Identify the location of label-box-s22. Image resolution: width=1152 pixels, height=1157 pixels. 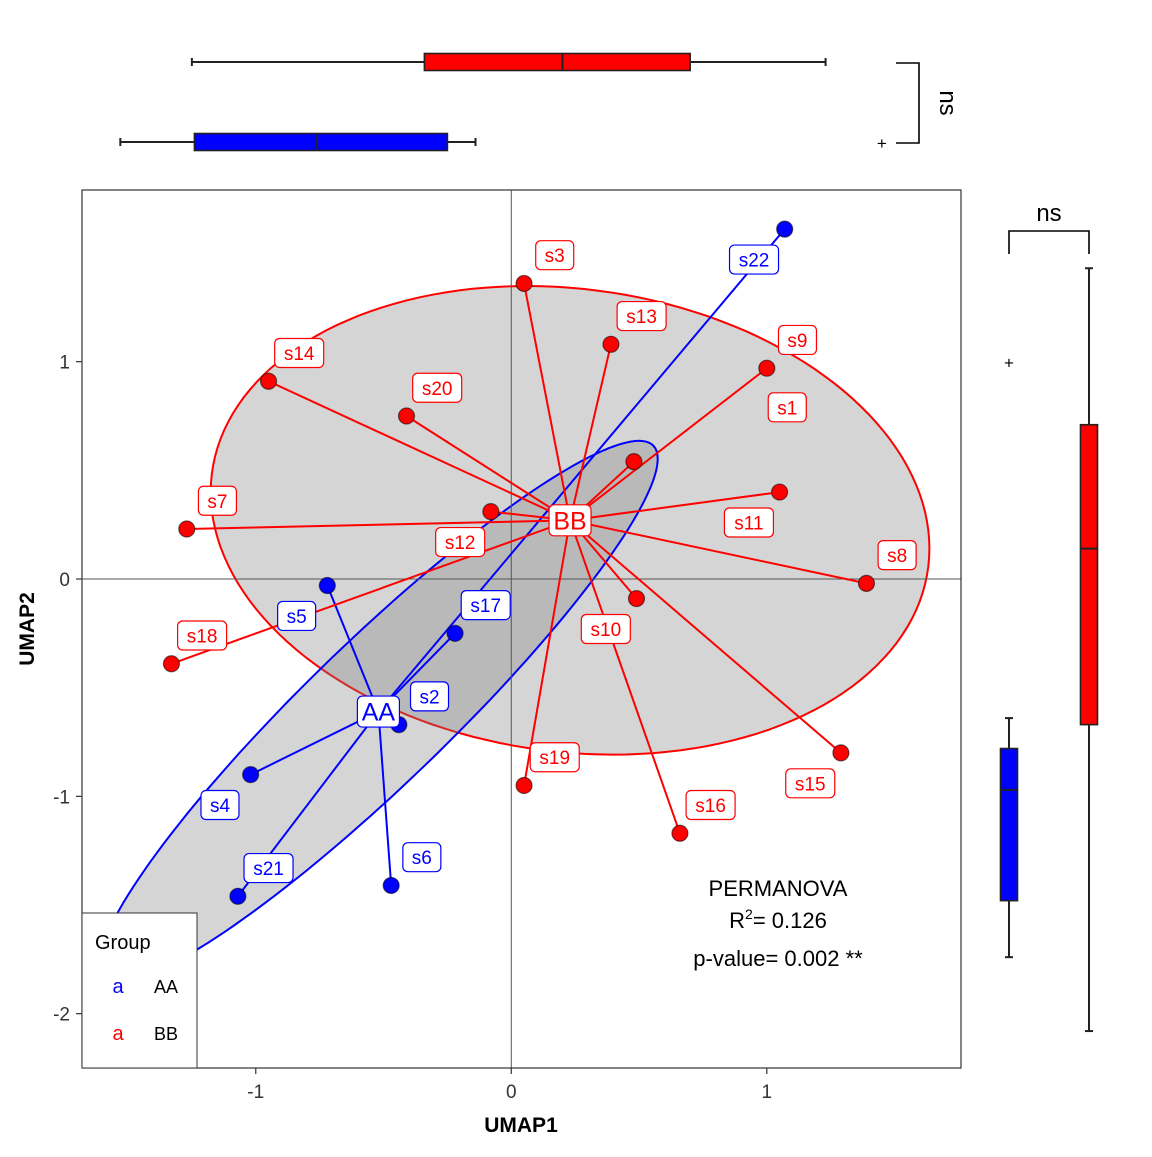
(754, 259).